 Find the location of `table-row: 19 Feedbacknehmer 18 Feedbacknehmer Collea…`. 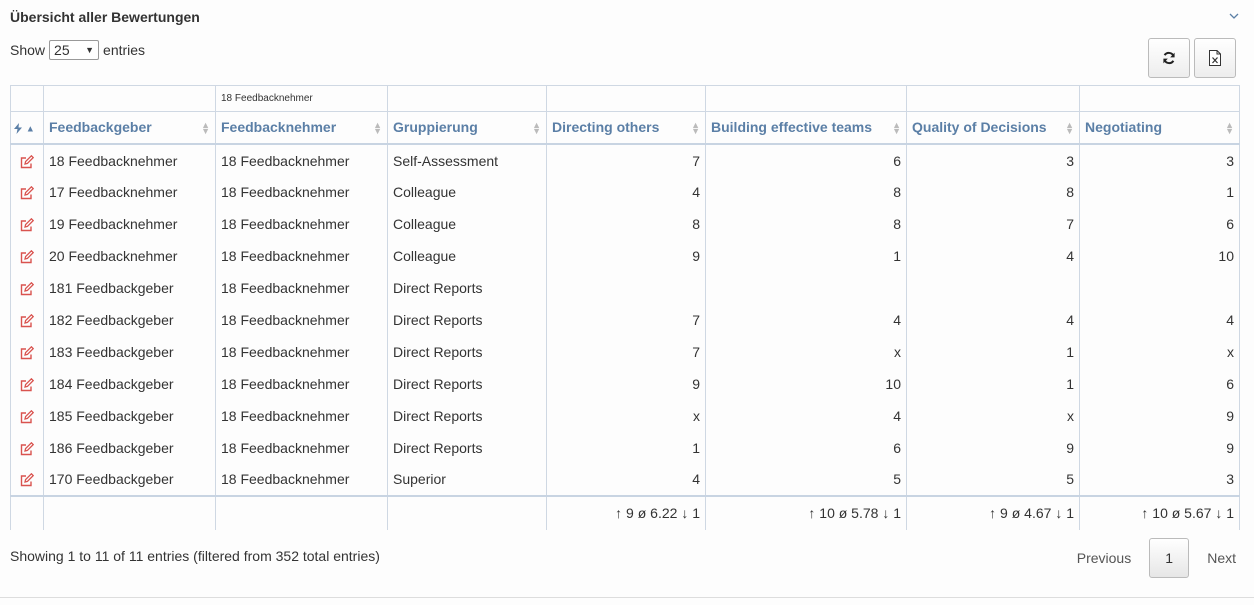

table-row: 19 Feedbacknehmer 18 Feedbacknehmer Collea… is located at coordinates (625, 223).